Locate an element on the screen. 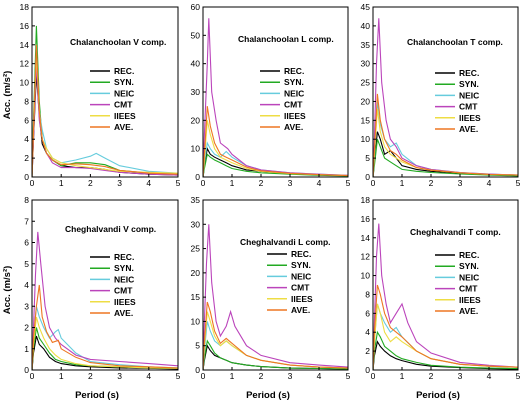 The height and width of the screenshot is (403, 520). y-tick-label: 7 is located at coordinates (26, 221).